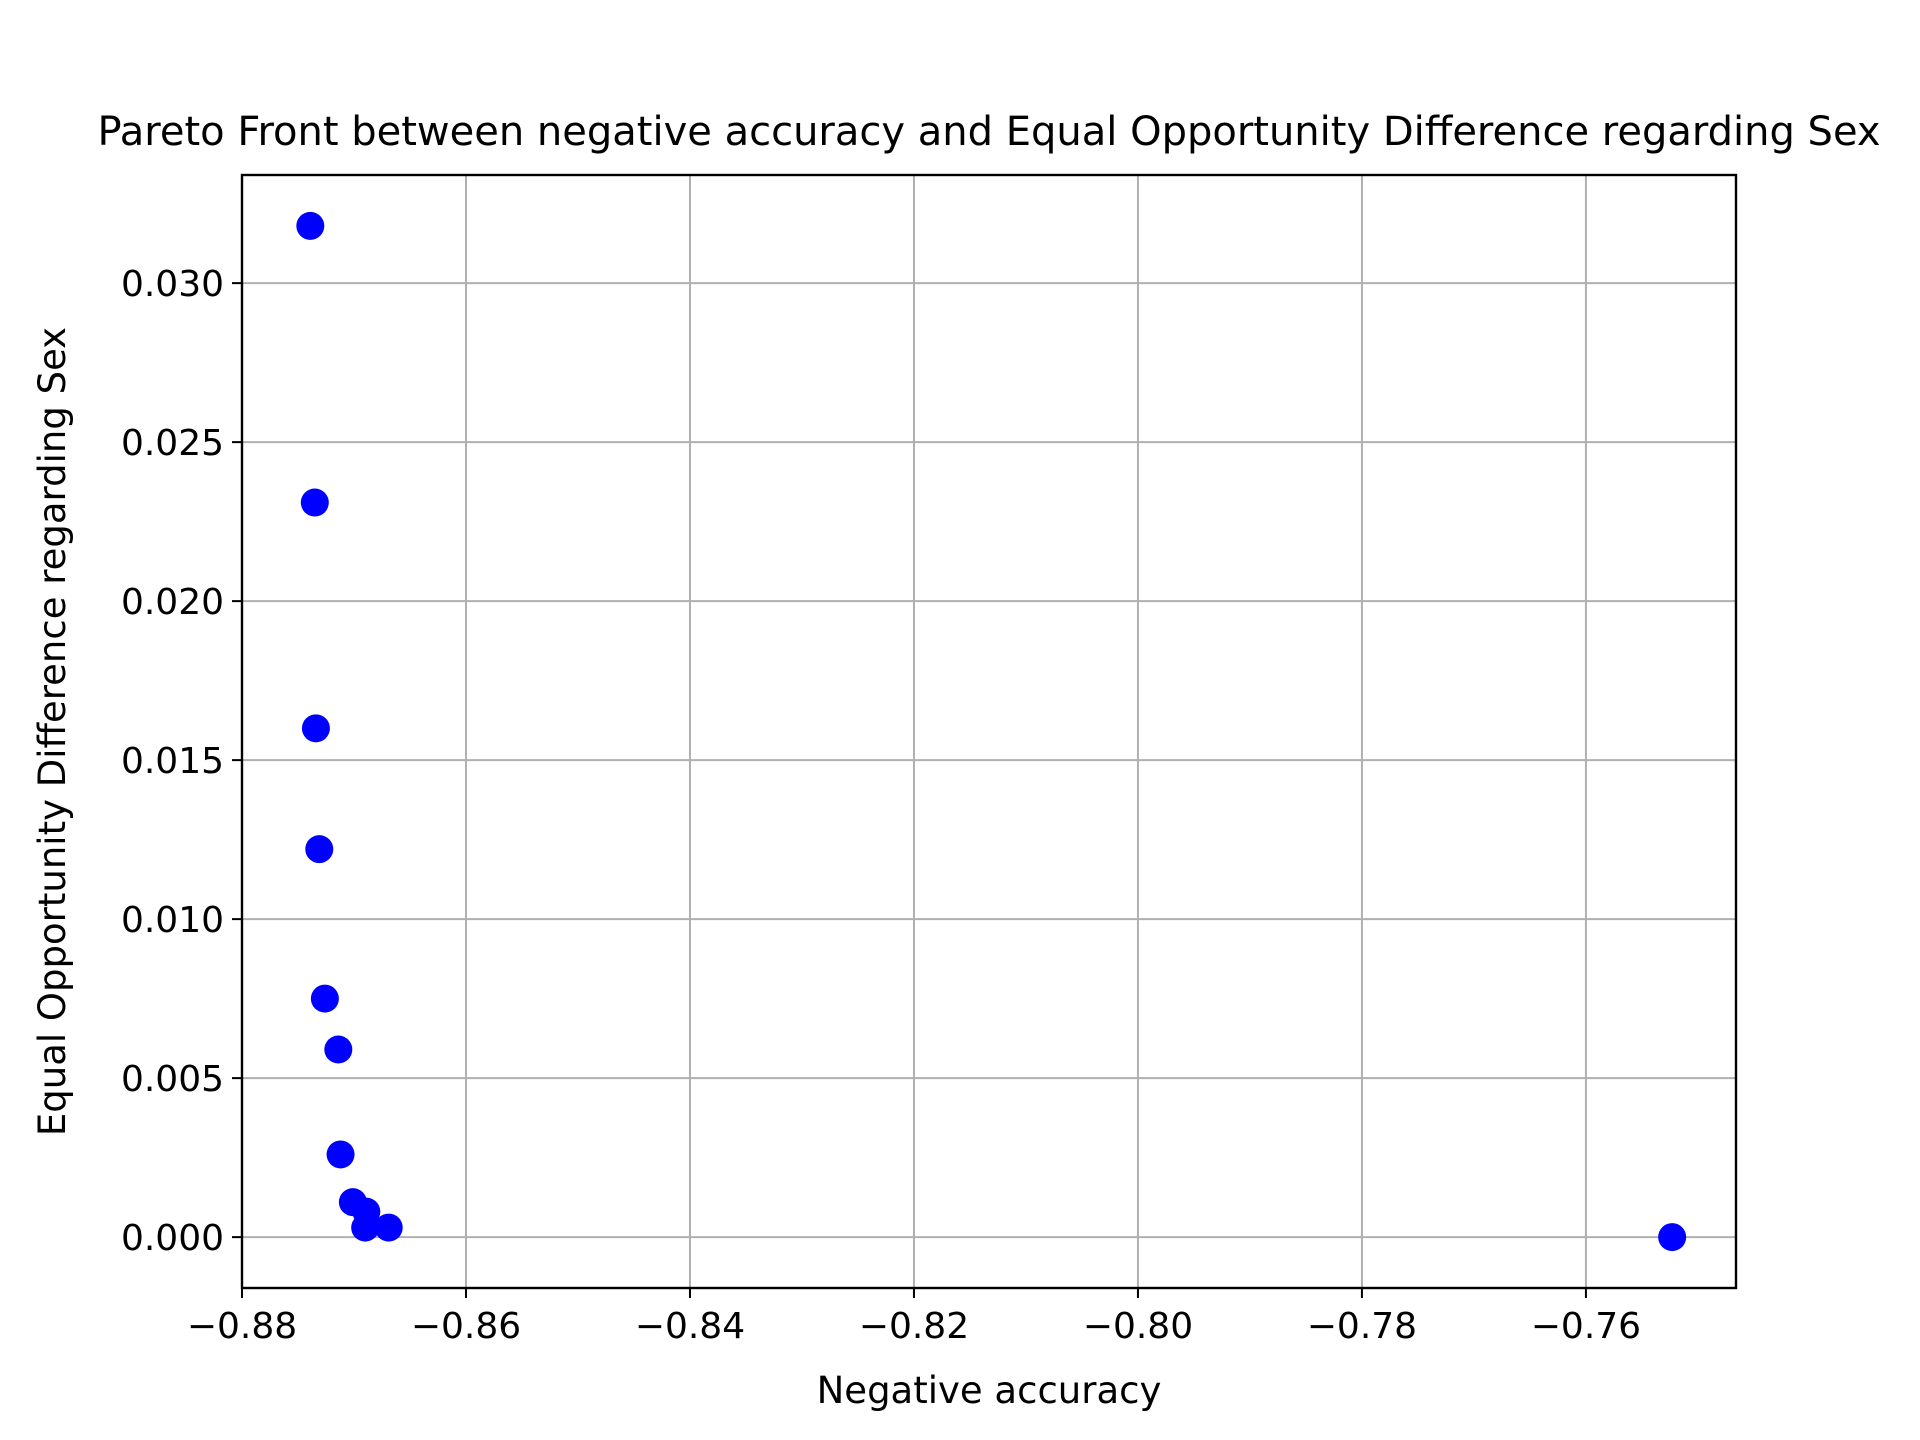 This screenshot has width=1920, height=1440. I want to click on x-tick-label: −0.88, so click(242, 1326).